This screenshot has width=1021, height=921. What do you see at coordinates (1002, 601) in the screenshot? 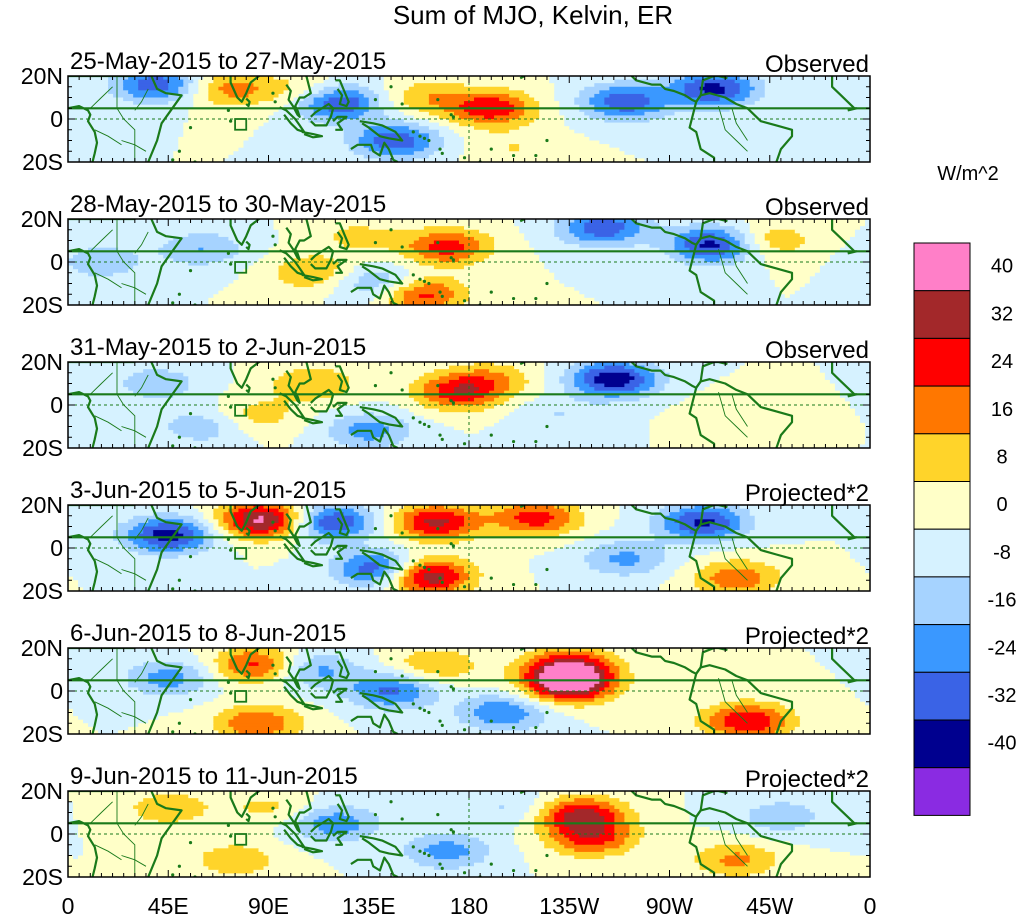
I see `colorbar-label: -16` at bounding box center [1002, 601].